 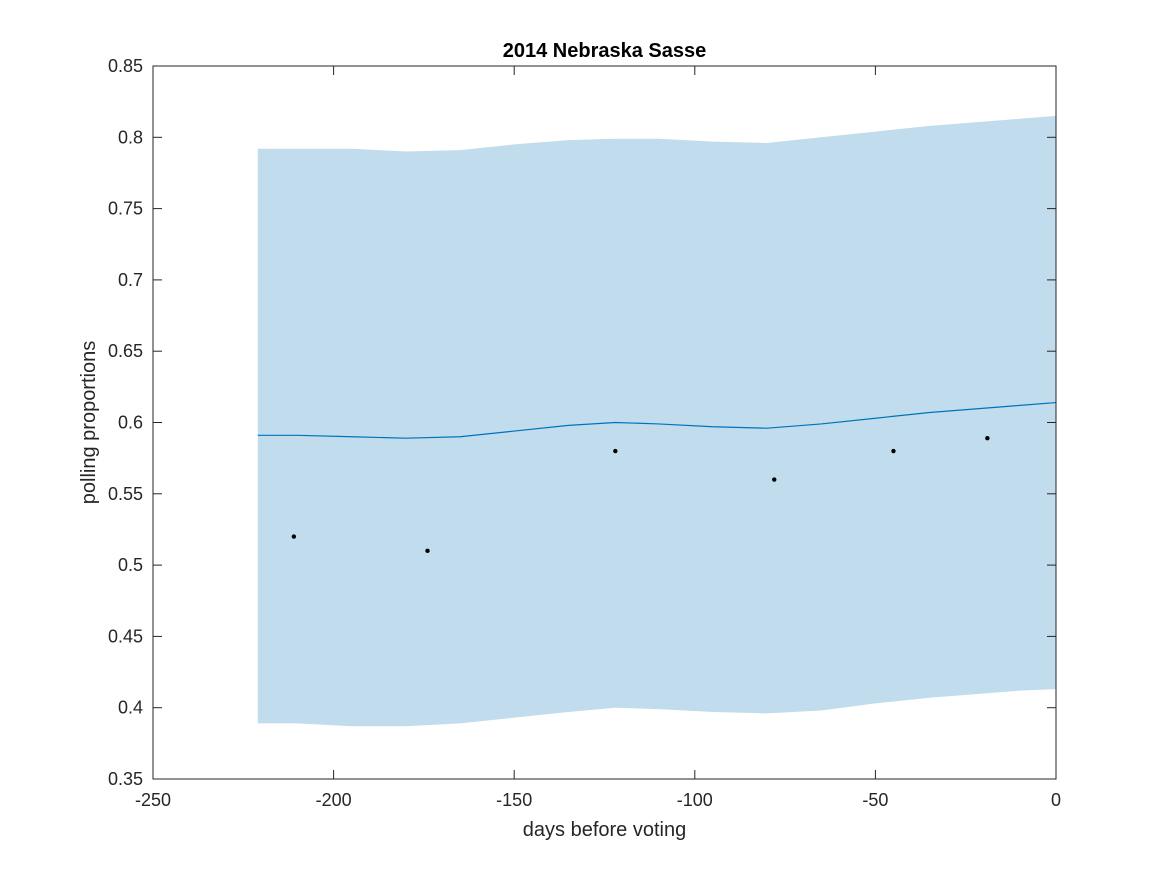 I want to click on x-tick-label: 0, so click(x=1056, y=800).